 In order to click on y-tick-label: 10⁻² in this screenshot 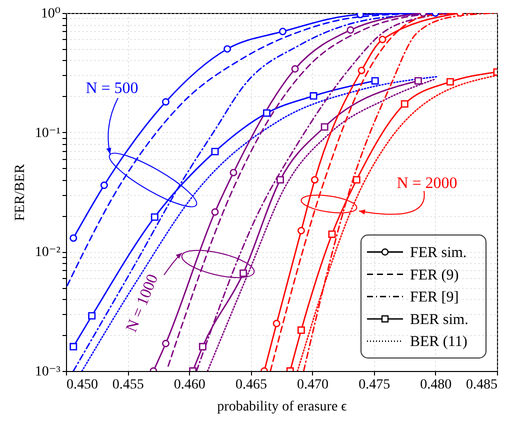, I will do `click(47, 252)`.